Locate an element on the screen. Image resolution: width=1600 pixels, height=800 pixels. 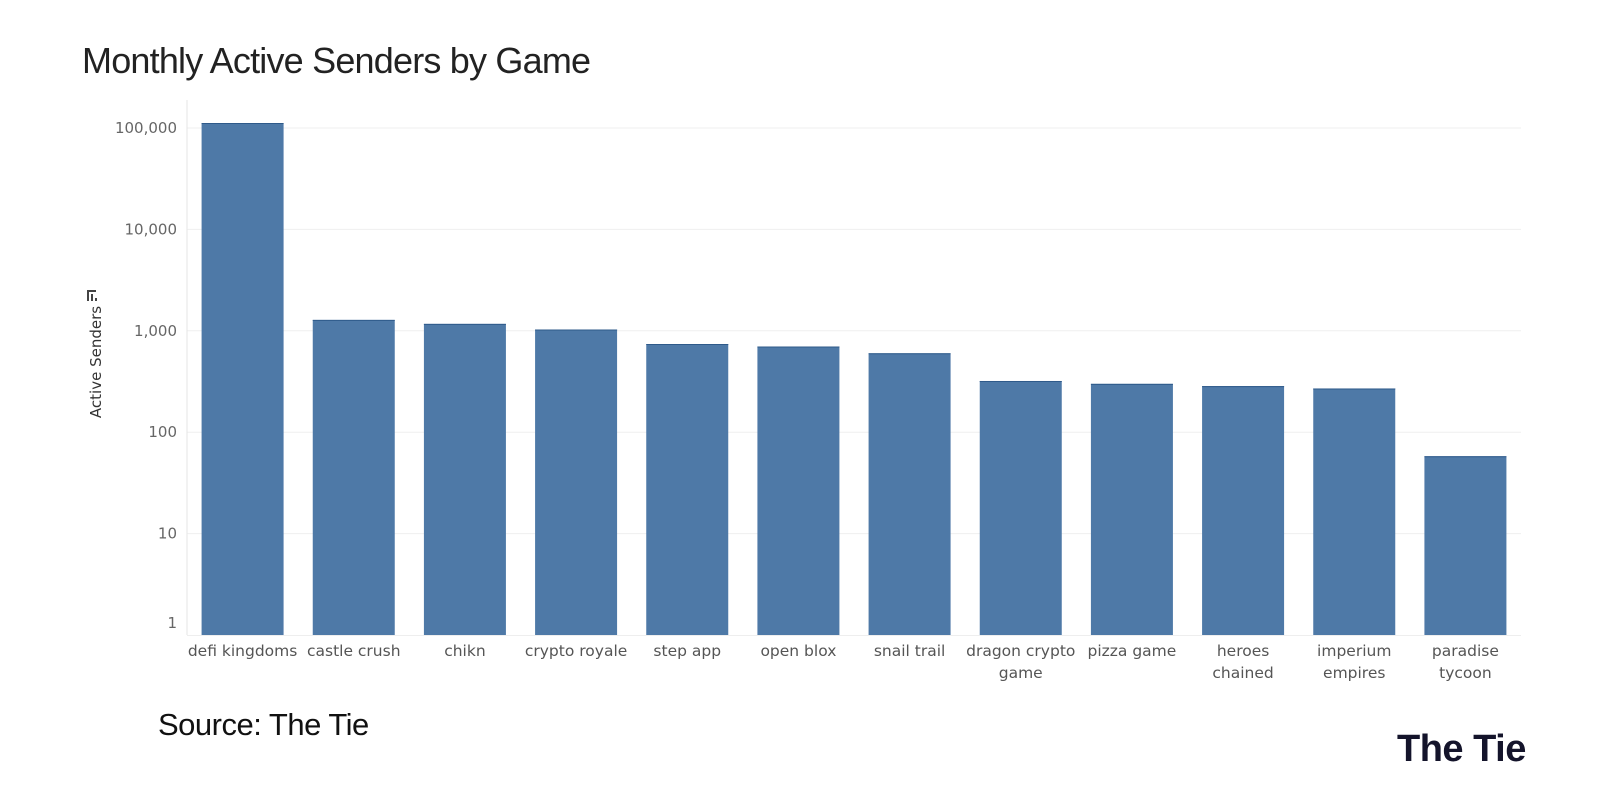
category-label: heroes is located at coordinates (1243, 651).